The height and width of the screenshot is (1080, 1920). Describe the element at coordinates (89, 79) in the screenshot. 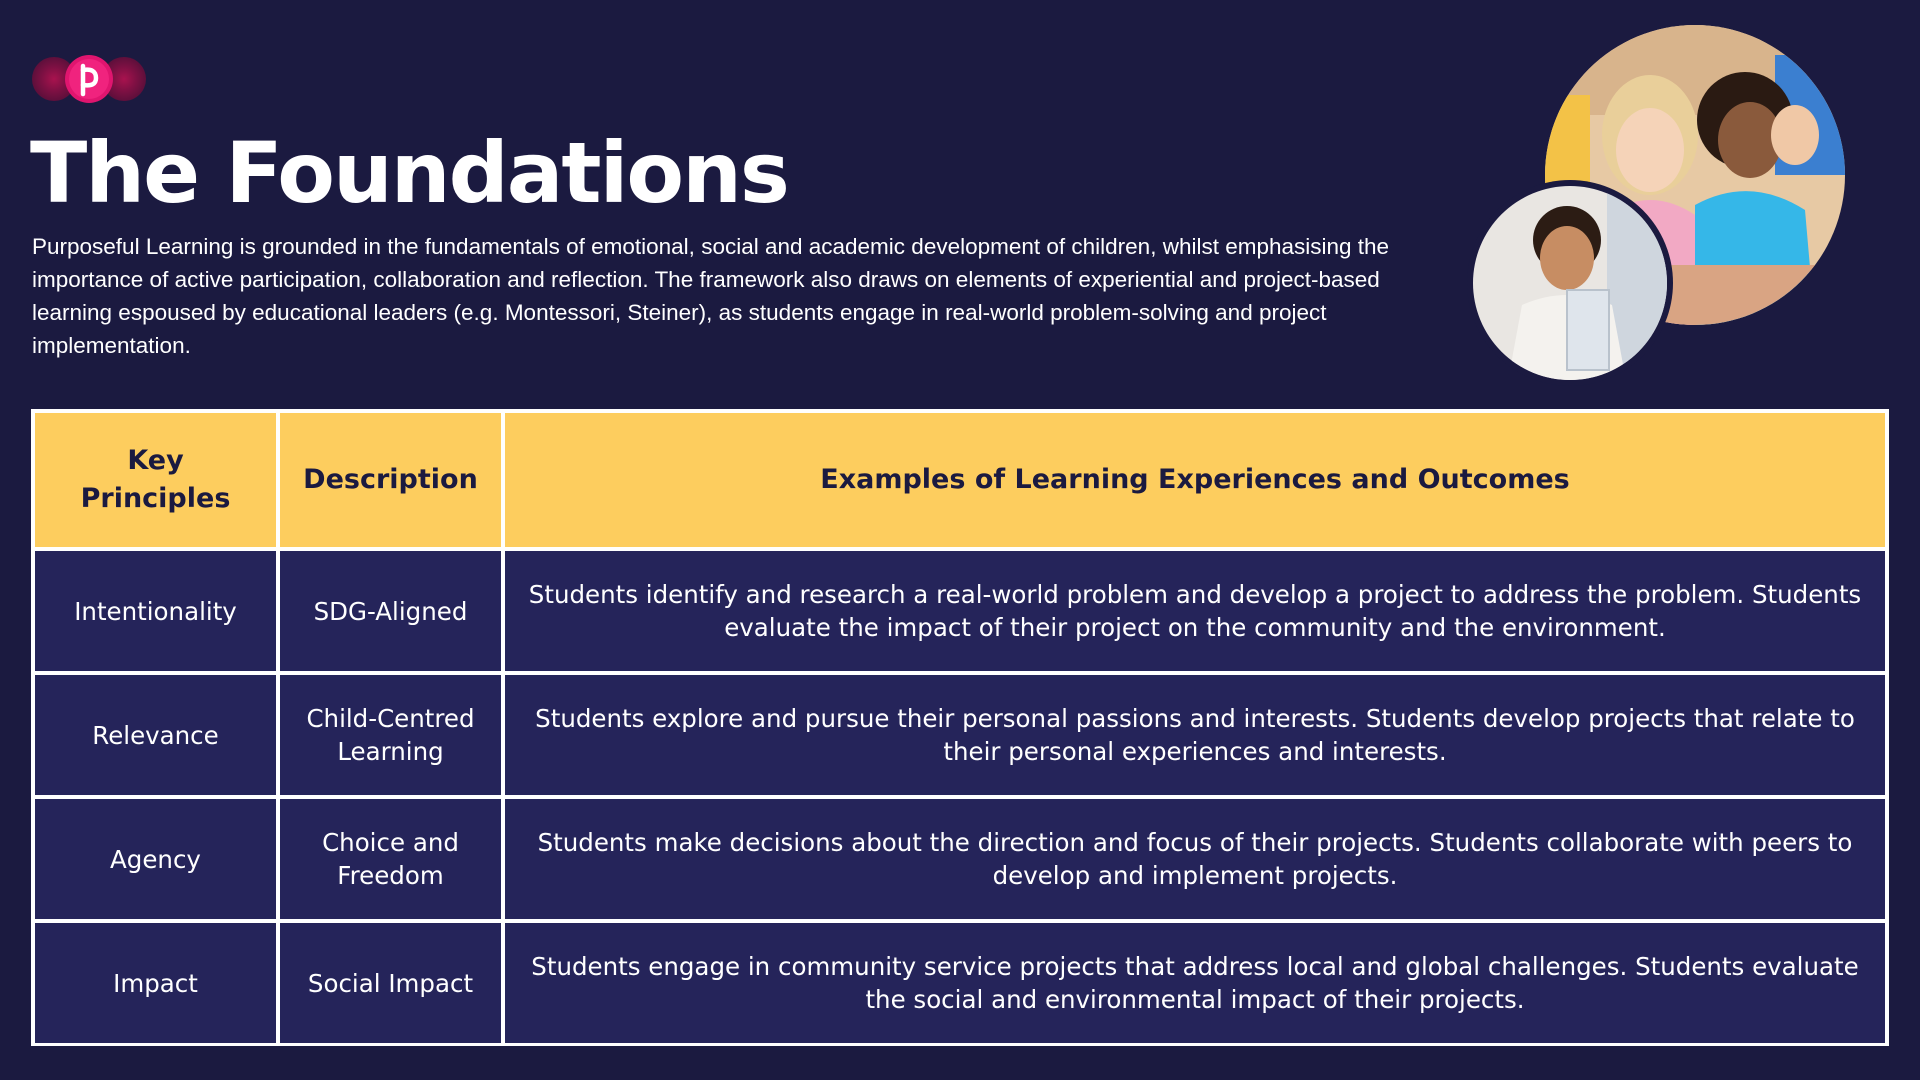

I see `tp-logo-icon` at that location.